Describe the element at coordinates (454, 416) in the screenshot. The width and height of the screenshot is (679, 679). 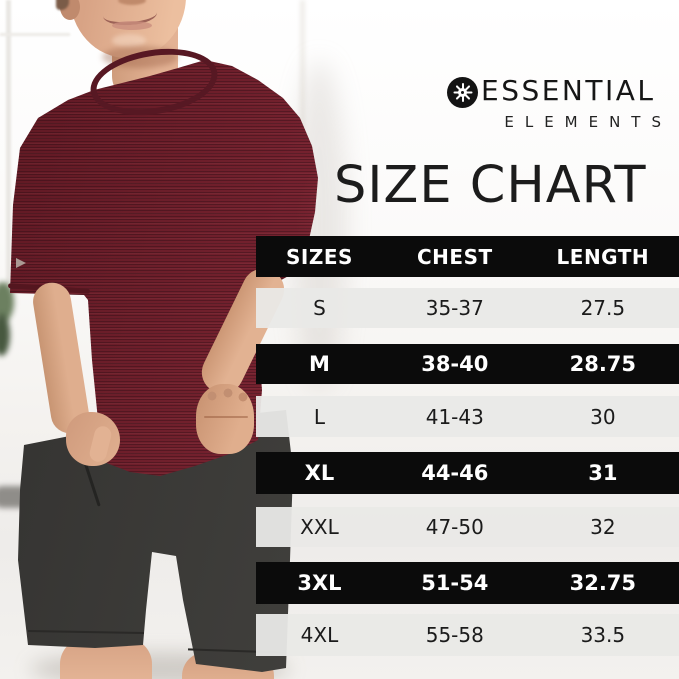
I see `chest-cell: 41-43` at that location.